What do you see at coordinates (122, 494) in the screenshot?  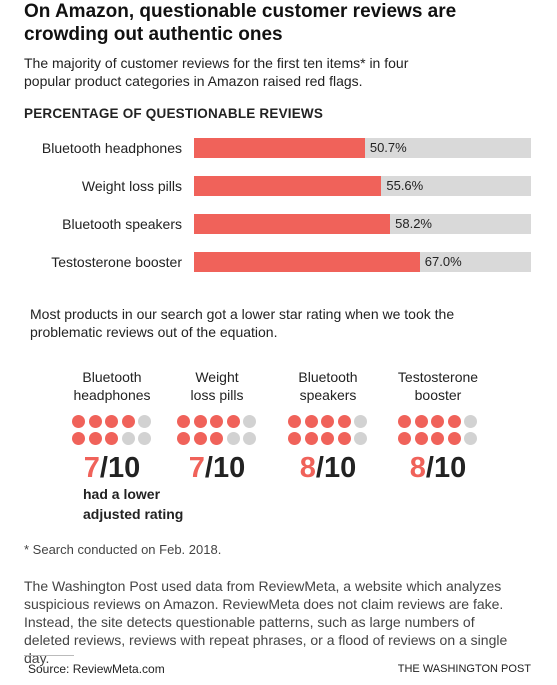 I see `rating-annotation: had a lower` at bounding box center [122, 494].